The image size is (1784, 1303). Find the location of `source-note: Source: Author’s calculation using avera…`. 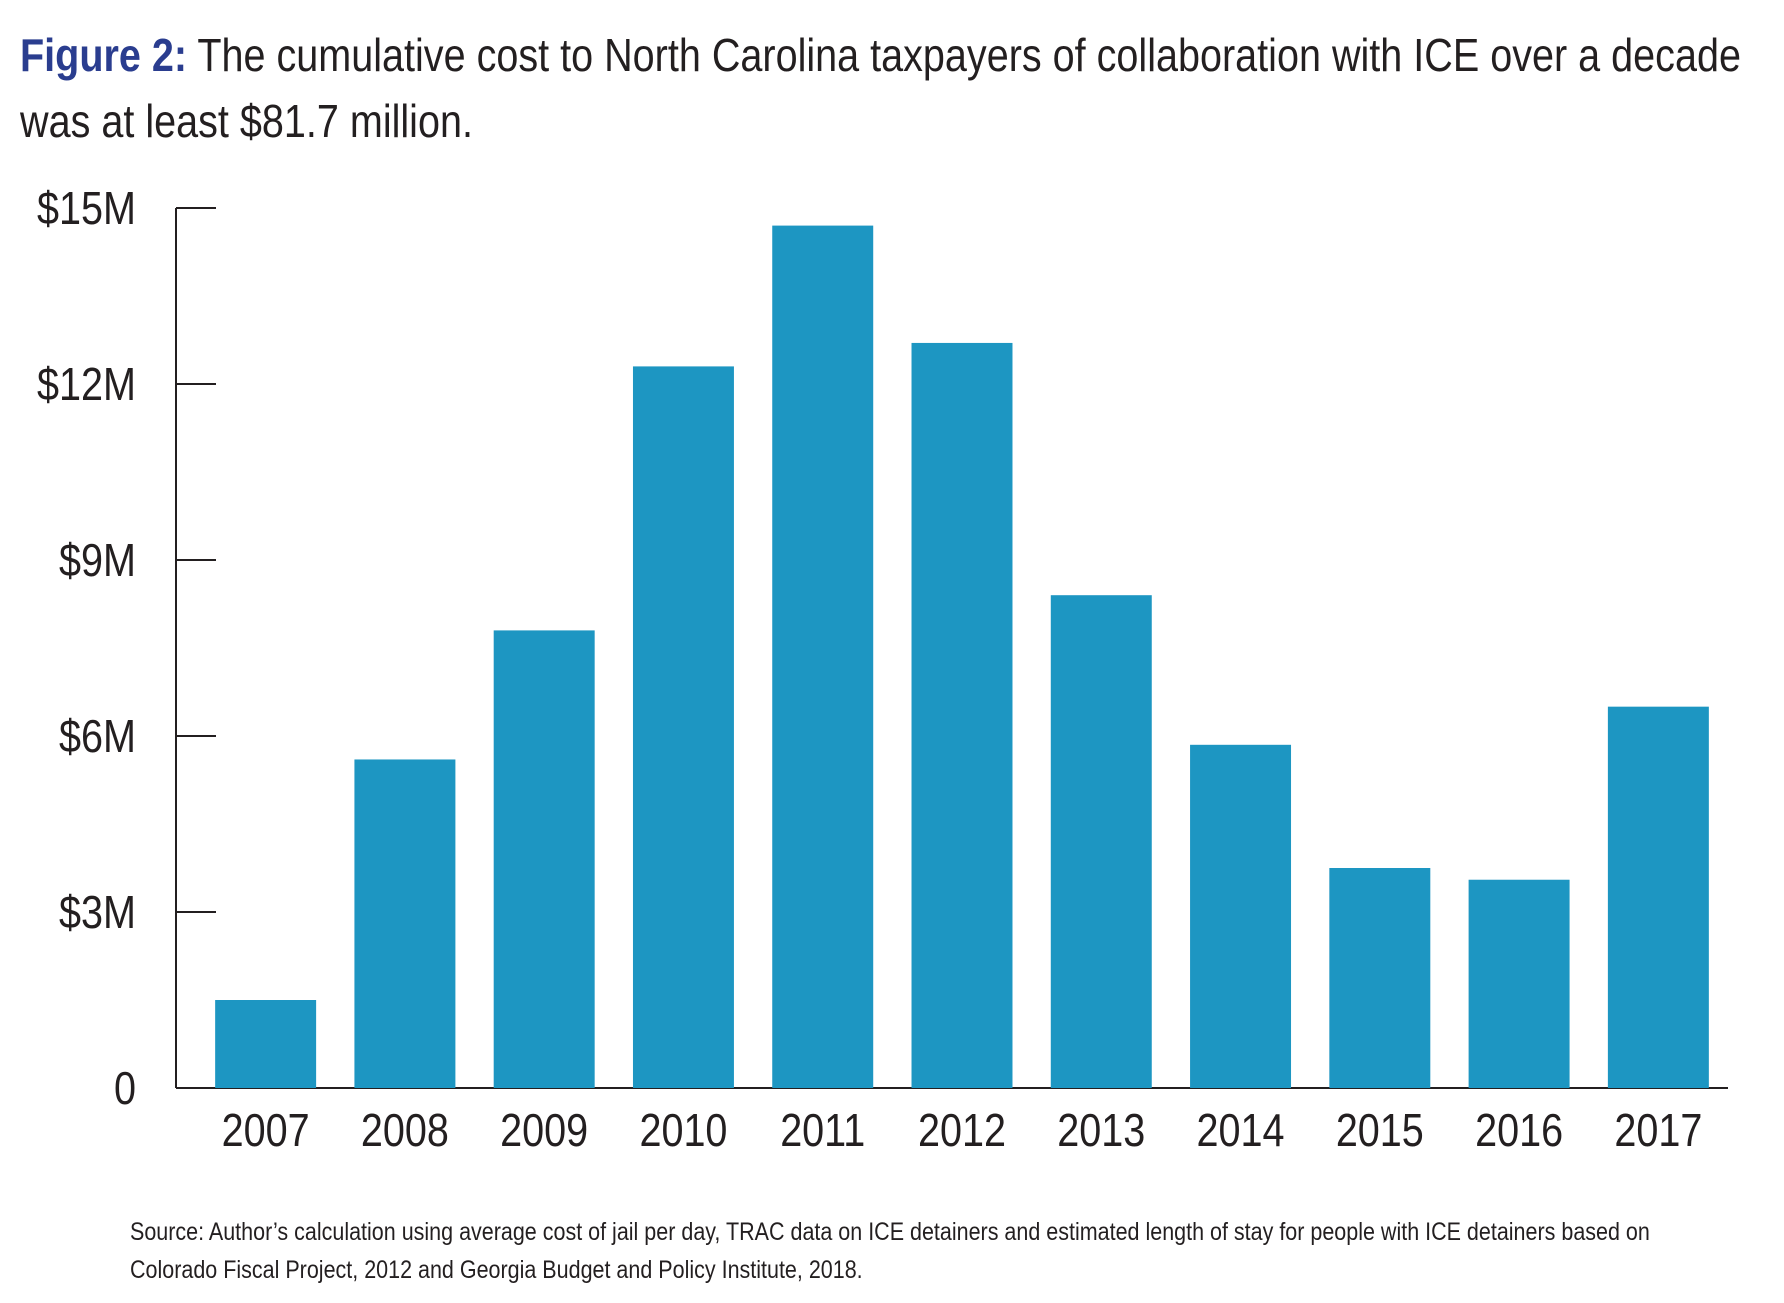

source-note: Source: Author’s calculation using avera… is located at coordinates (890, 1251).